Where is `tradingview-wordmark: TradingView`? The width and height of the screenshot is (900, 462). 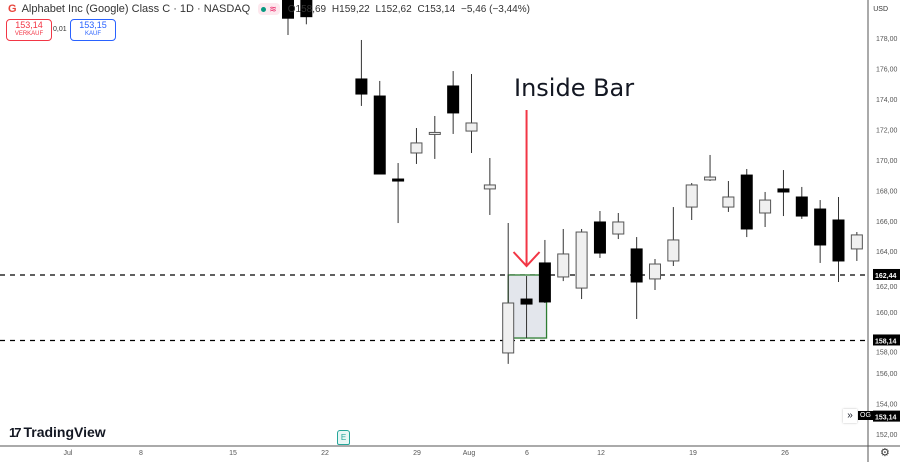 tradingview-wordmark: TradingView is located at coordinates (64, 432).